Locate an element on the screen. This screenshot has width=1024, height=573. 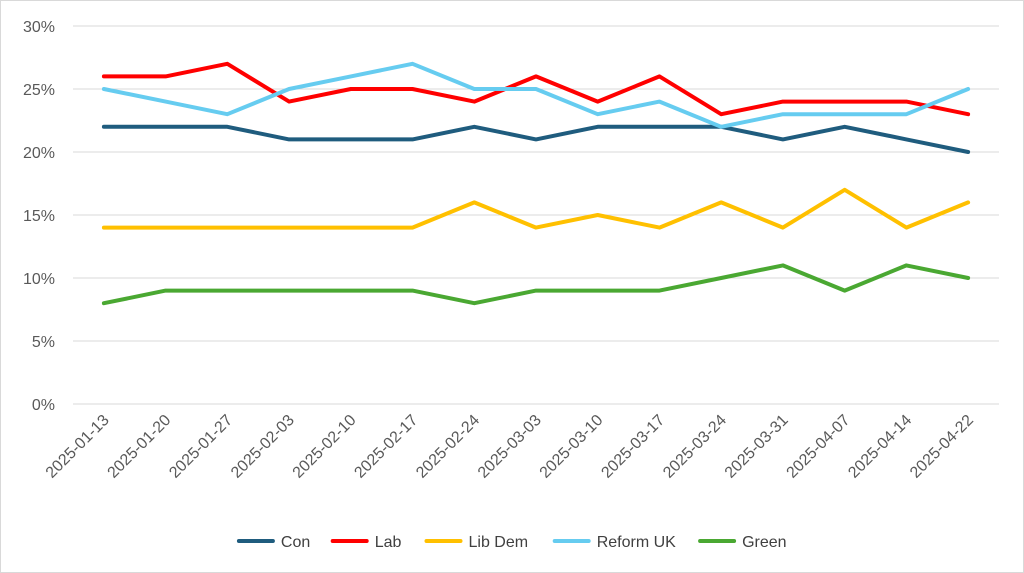
x-tick-label: 2025-02-03 is located at coordinates (263, 447).